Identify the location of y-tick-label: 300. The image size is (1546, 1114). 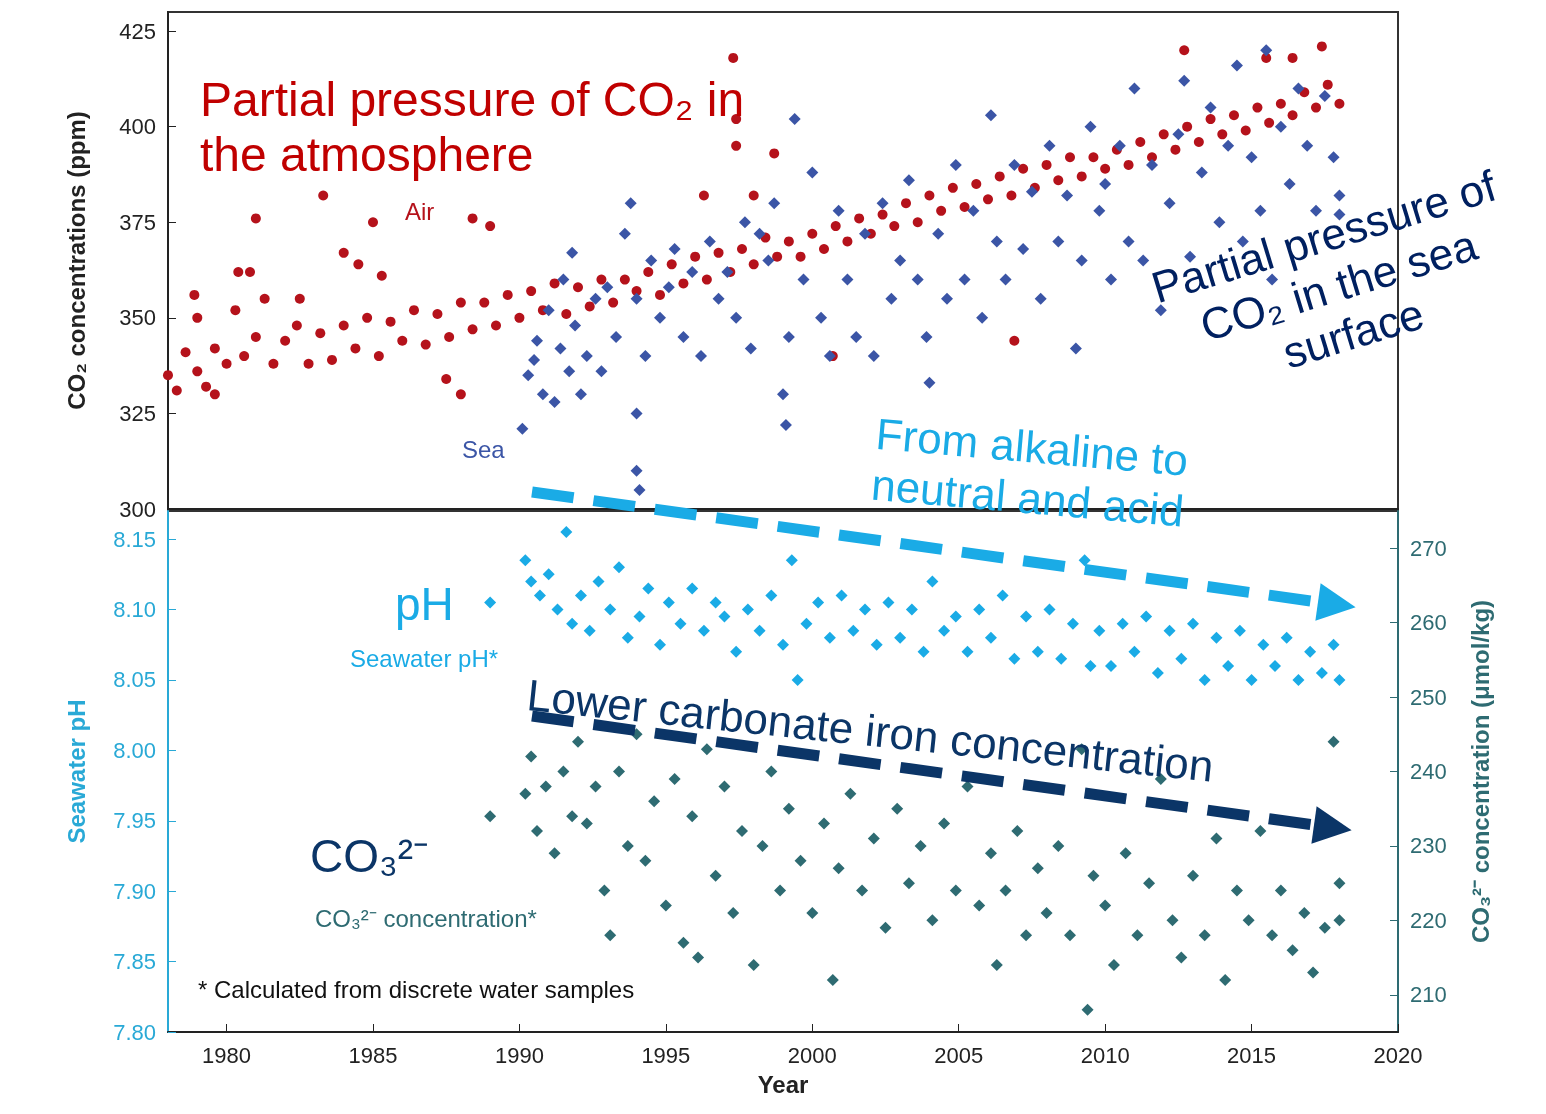
(137, 509).